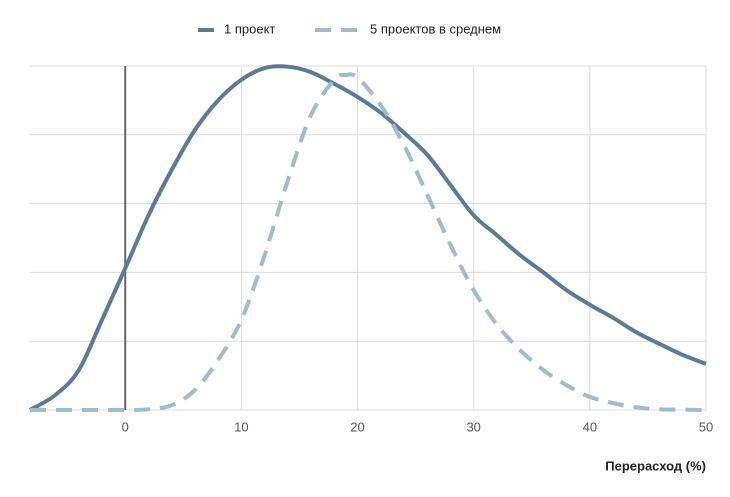 The image size is (730, 497). Describe the element at coordinates (249, 28) in the screenshot. I see `legend-label: 1 проект` at that location.